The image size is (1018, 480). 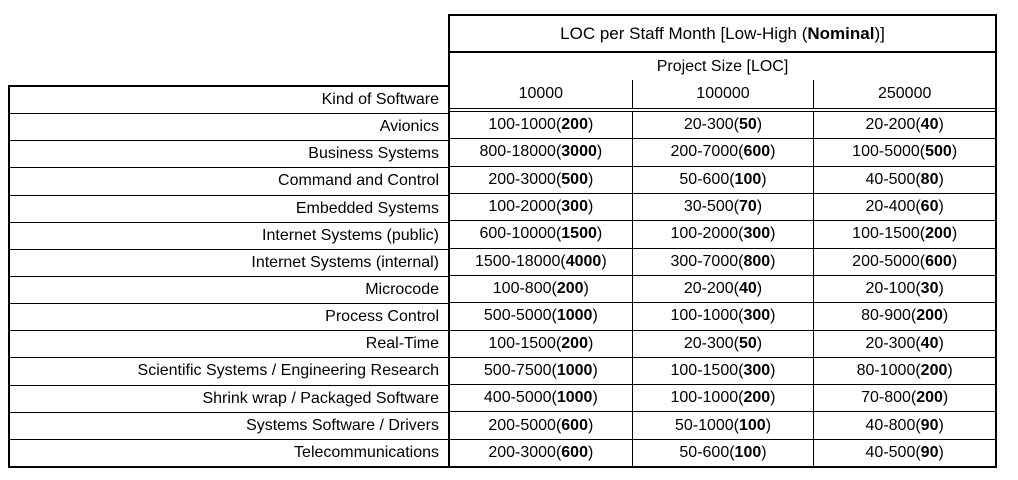 I want to click on table-row: 100-800(200) 20-200(40) 20-100(30), so click(x=722, y=289).